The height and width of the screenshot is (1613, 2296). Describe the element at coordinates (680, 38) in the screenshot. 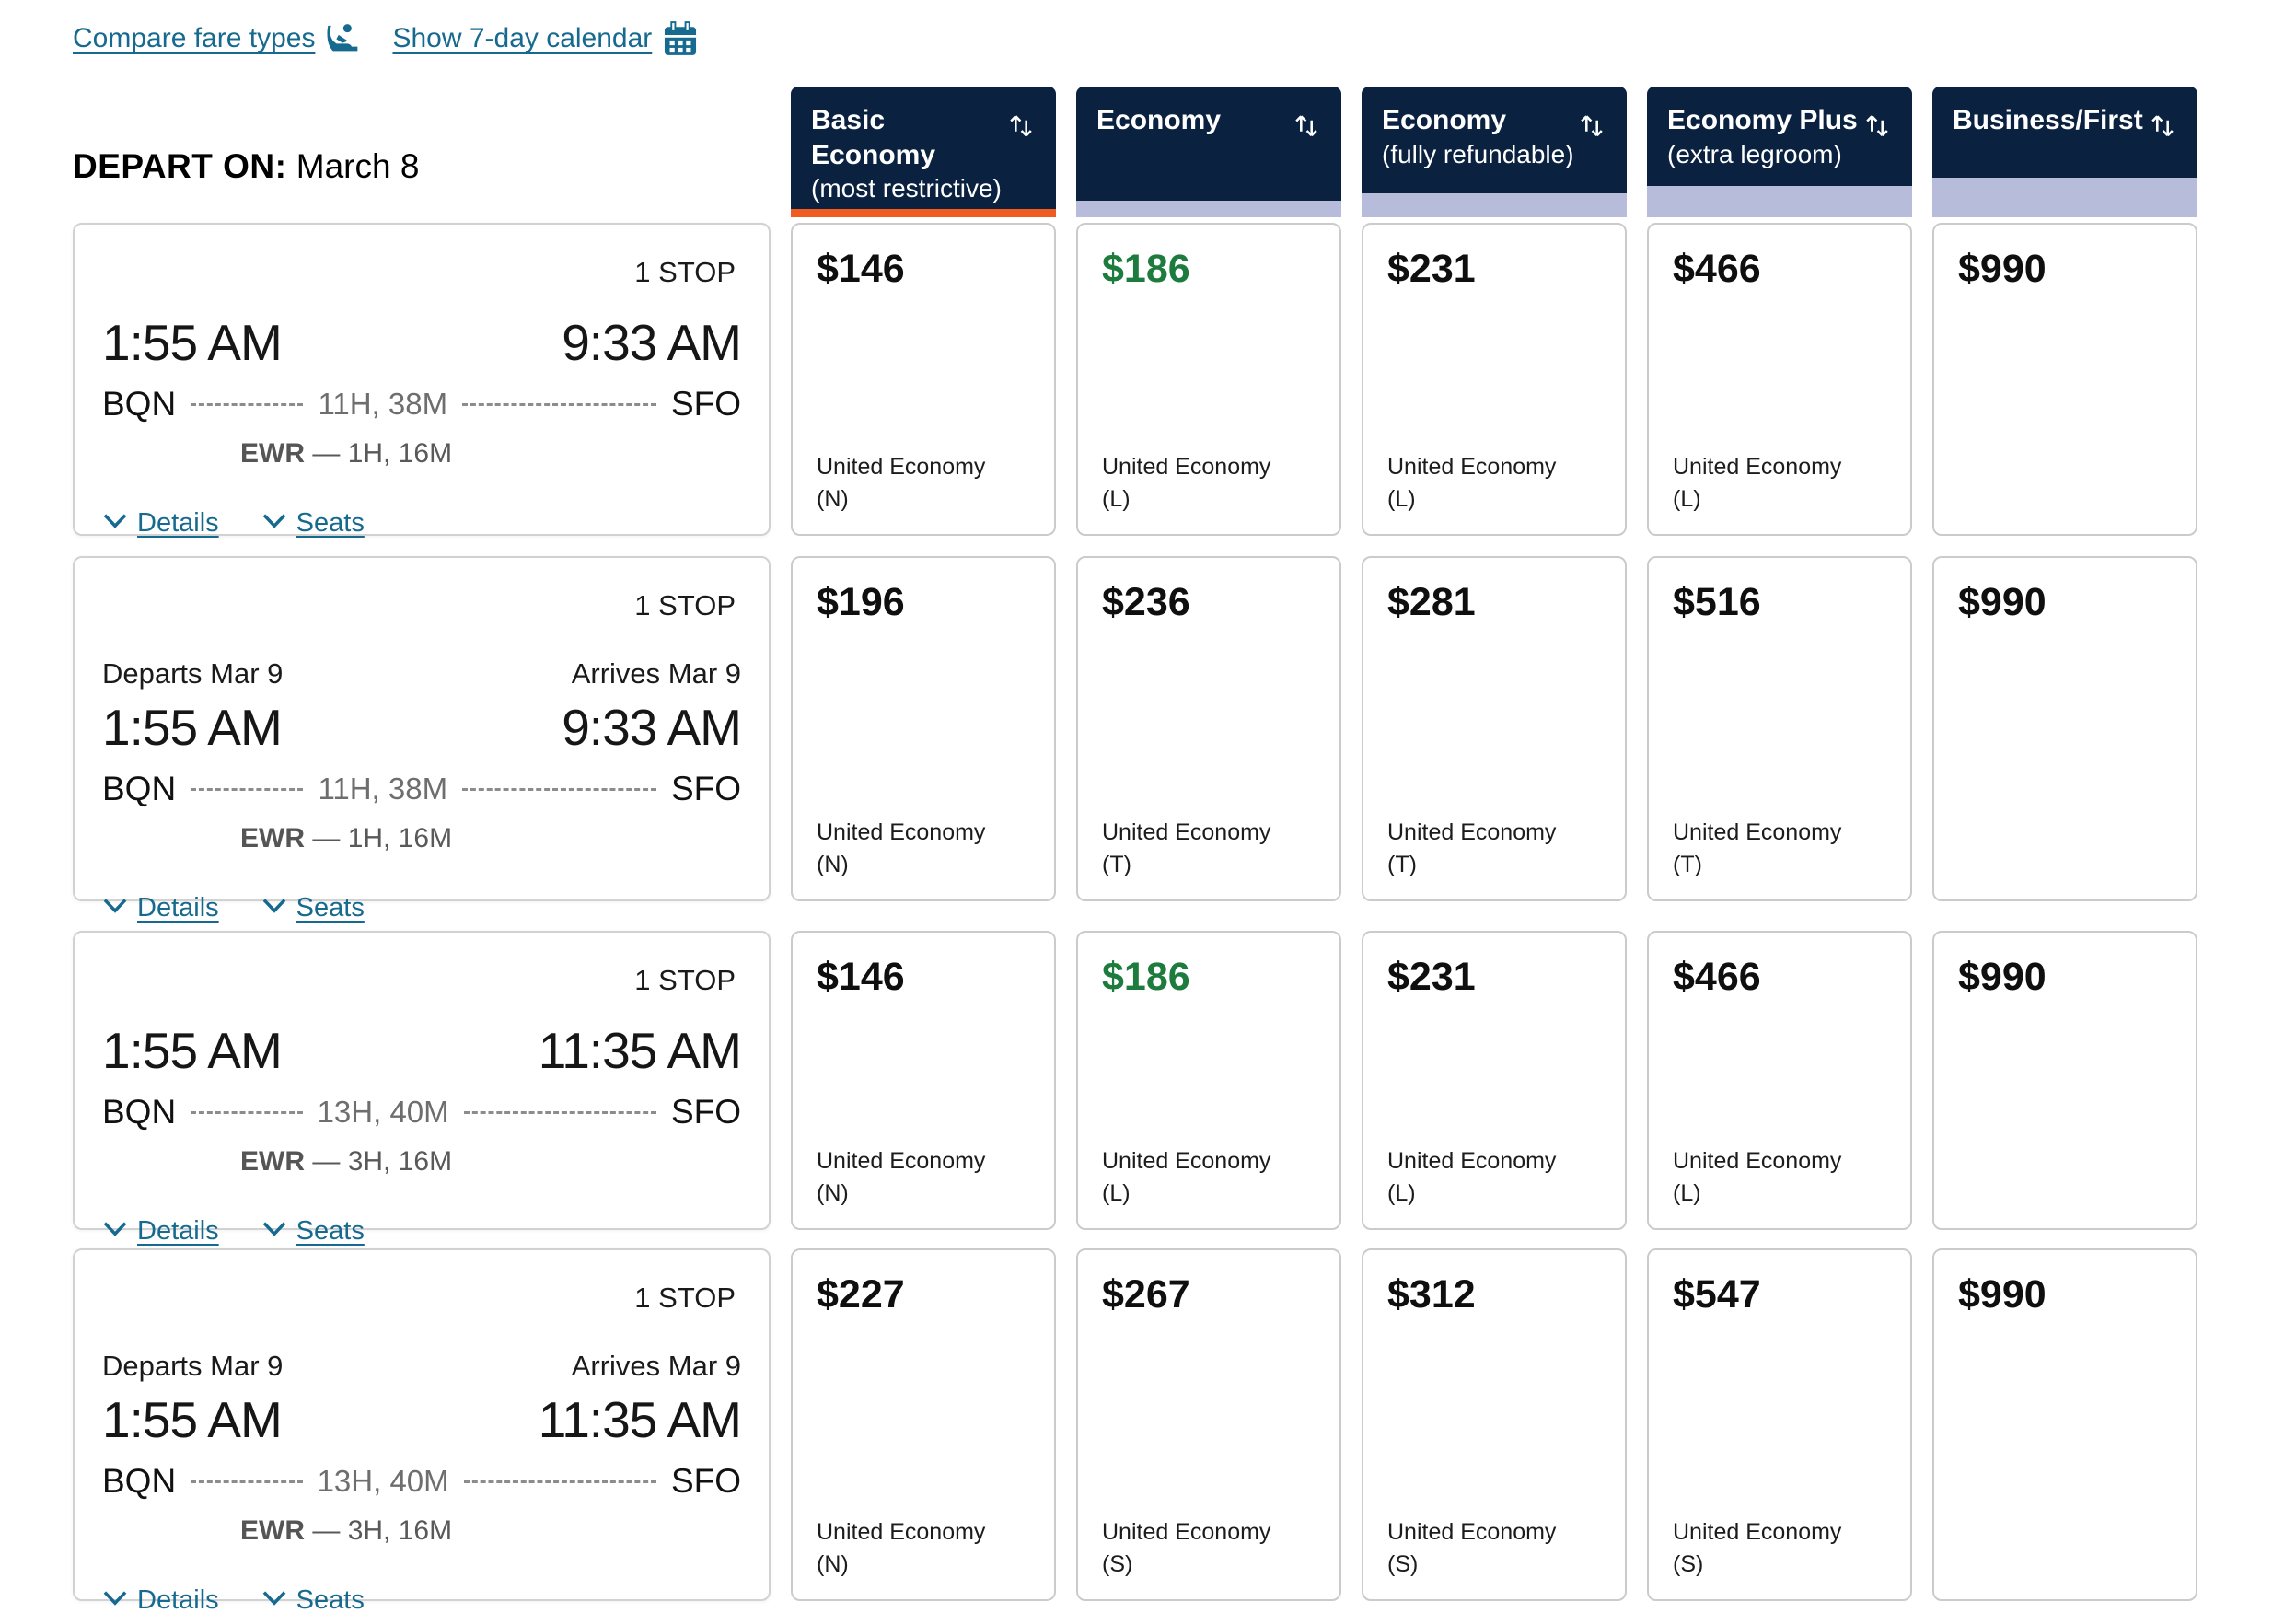

I see `calendar-icon` at that location.